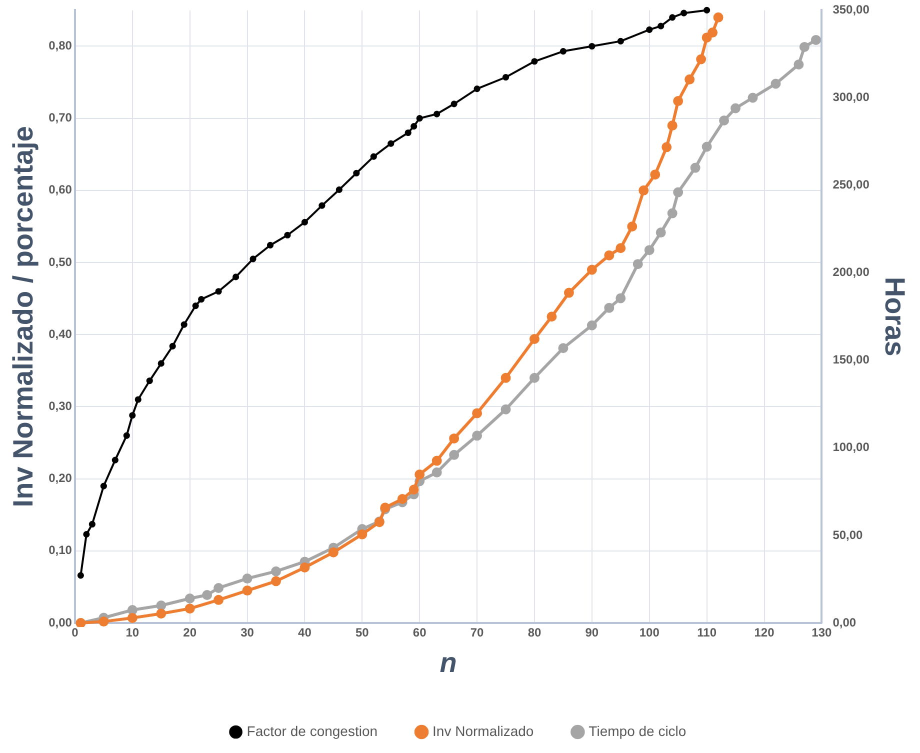  What do you see at coordinates (637, 730) in the screenshot?
I see `legend-label: Tiempo de ciclo` at bounding box center [637, 730].